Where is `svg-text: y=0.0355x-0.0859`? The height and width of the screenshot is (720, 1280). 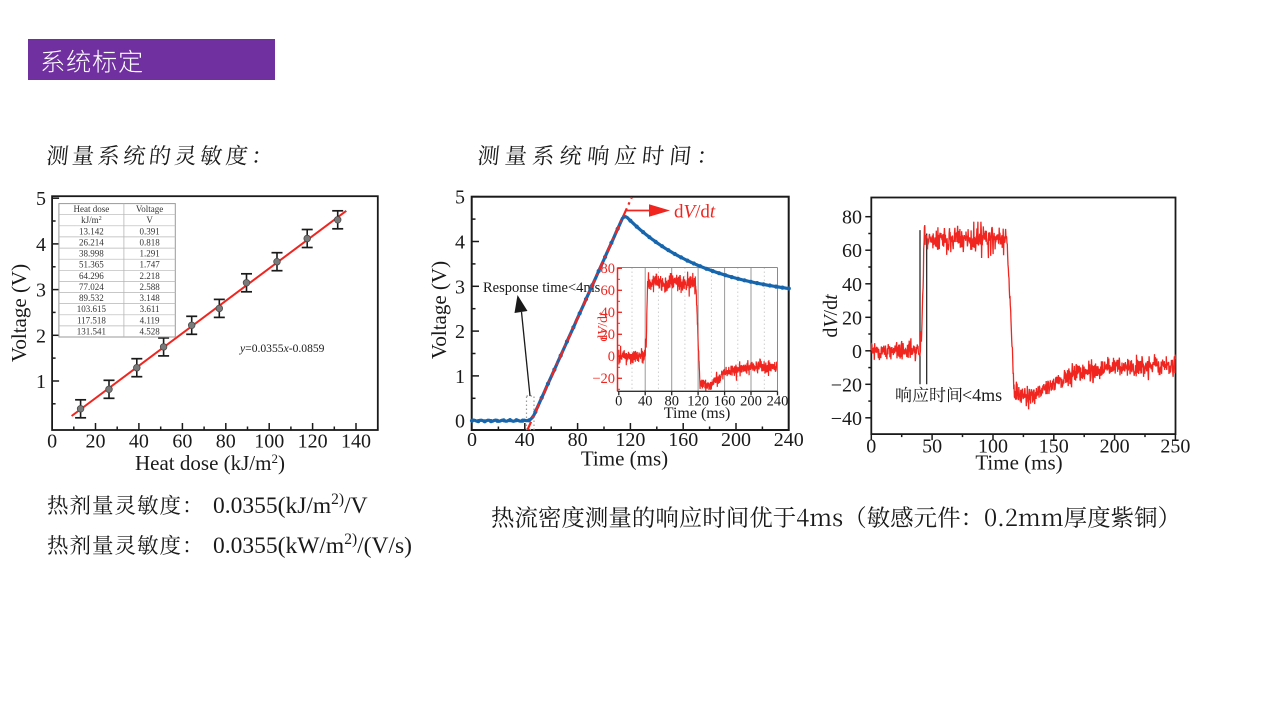
svg-text: y=0.0355x-0.0859 is located at coordinates (282, 348).